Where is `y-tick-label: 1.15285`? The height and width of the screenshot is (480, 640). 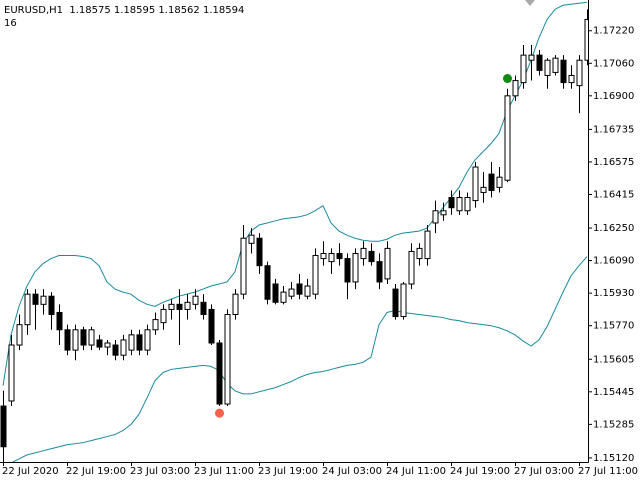
y-tick-label: 1.15285 is located at coordinates (613, 424).